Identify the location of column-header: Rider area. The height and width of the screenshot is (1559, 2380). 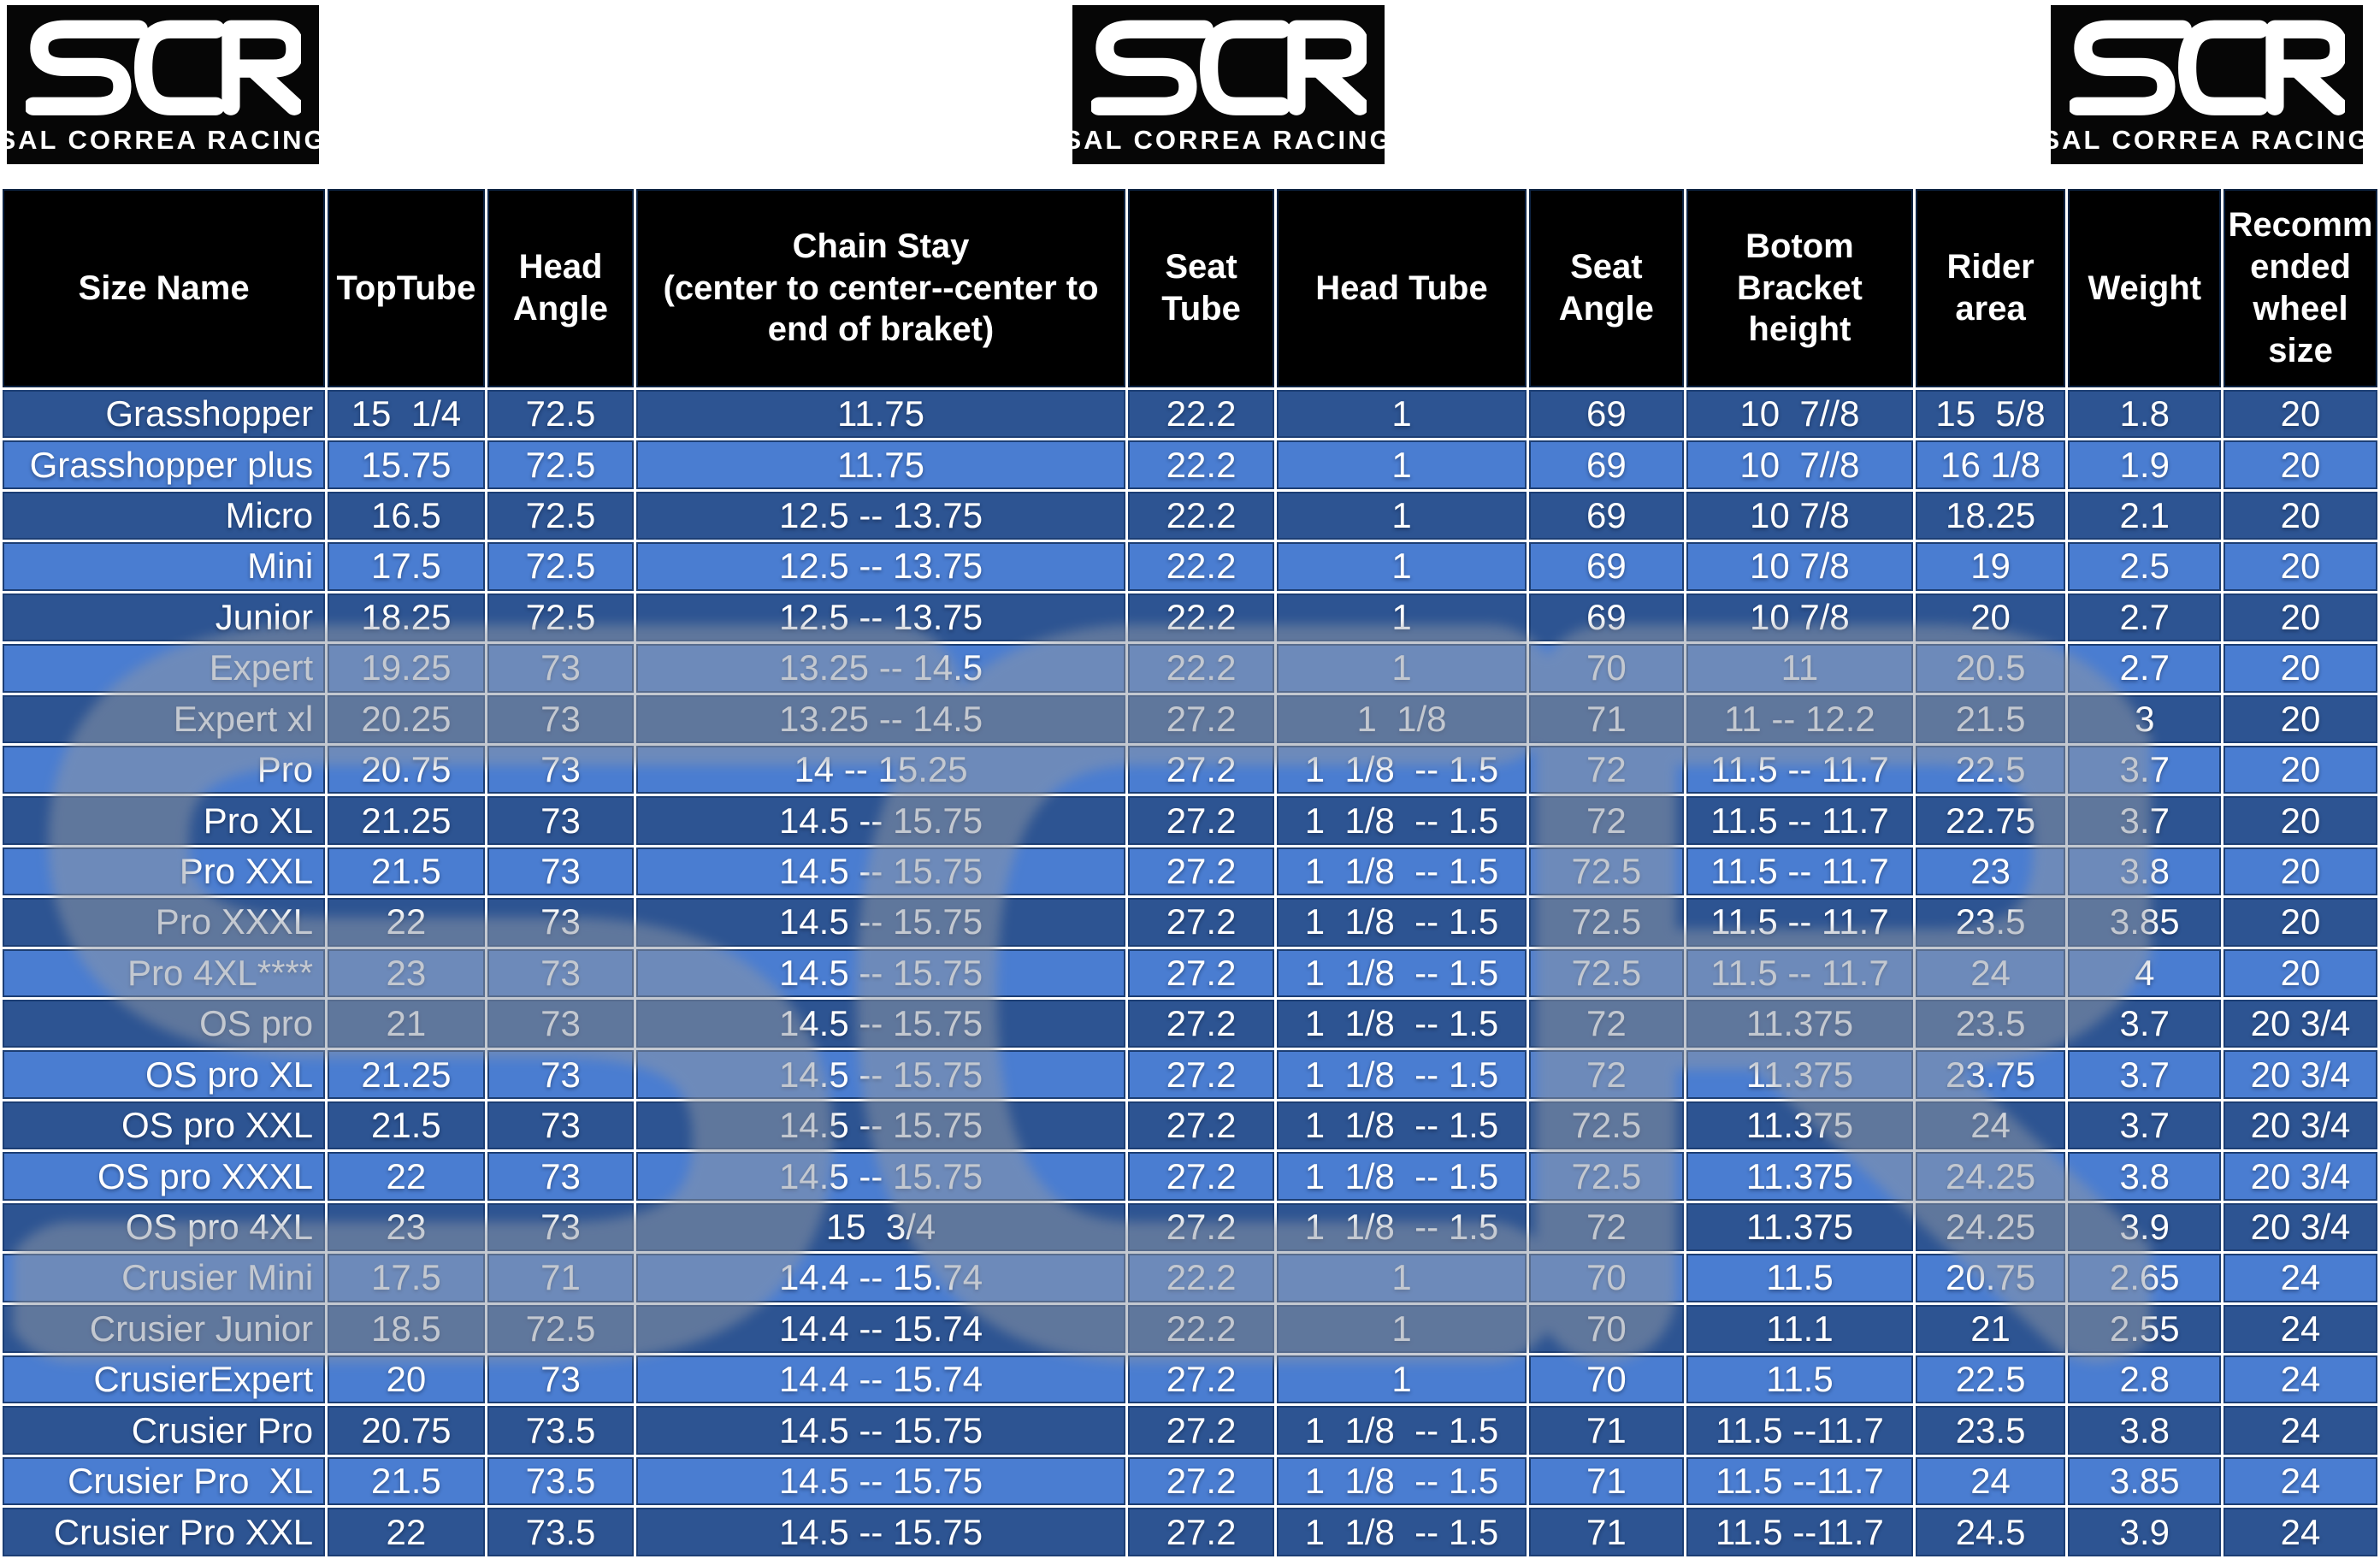
(1991, 288).